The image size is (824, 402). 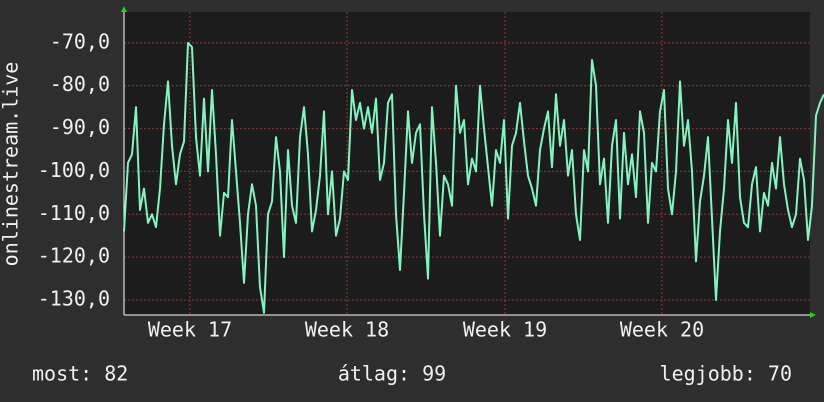 I want to click on x-tick-label: Week 17, so click(x=190, y=330).